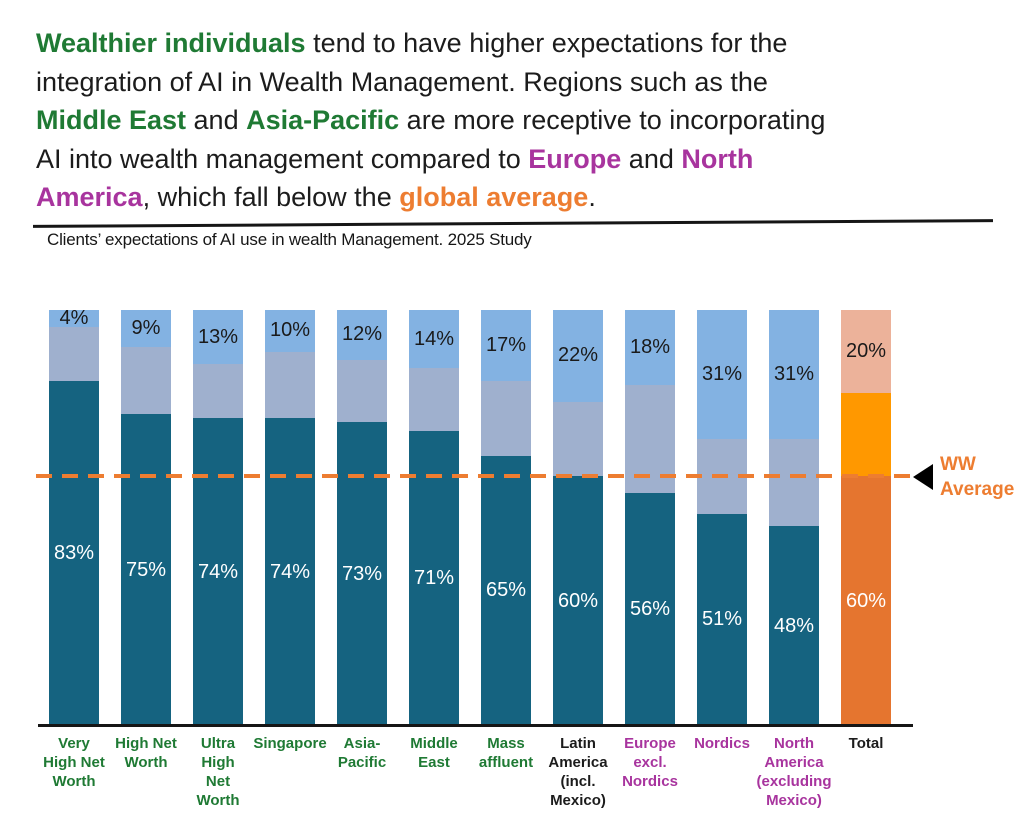  Describe the element at coordinates (111, 120) in the screenshot. I see `headline-segment: Middle East` at that location.